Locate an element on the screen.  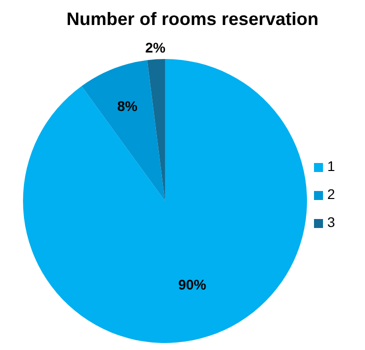
data-label: 2% is located at coordinates (155, 47).